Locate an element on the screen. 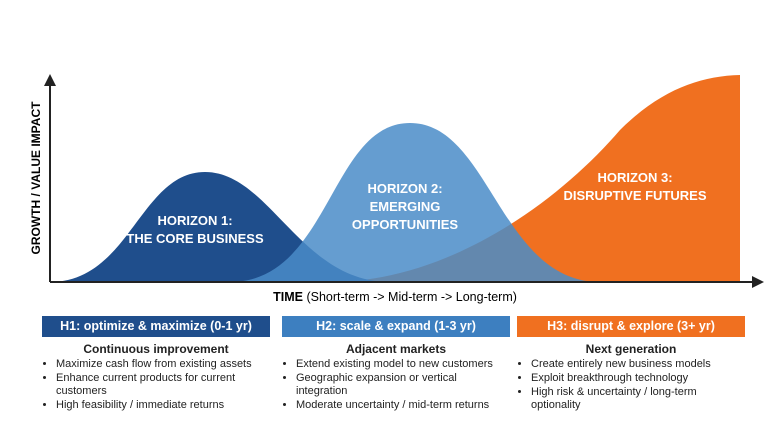 The image size is (780, 435). bullet: Create entirely new business models is located at coordinates (638, 364).